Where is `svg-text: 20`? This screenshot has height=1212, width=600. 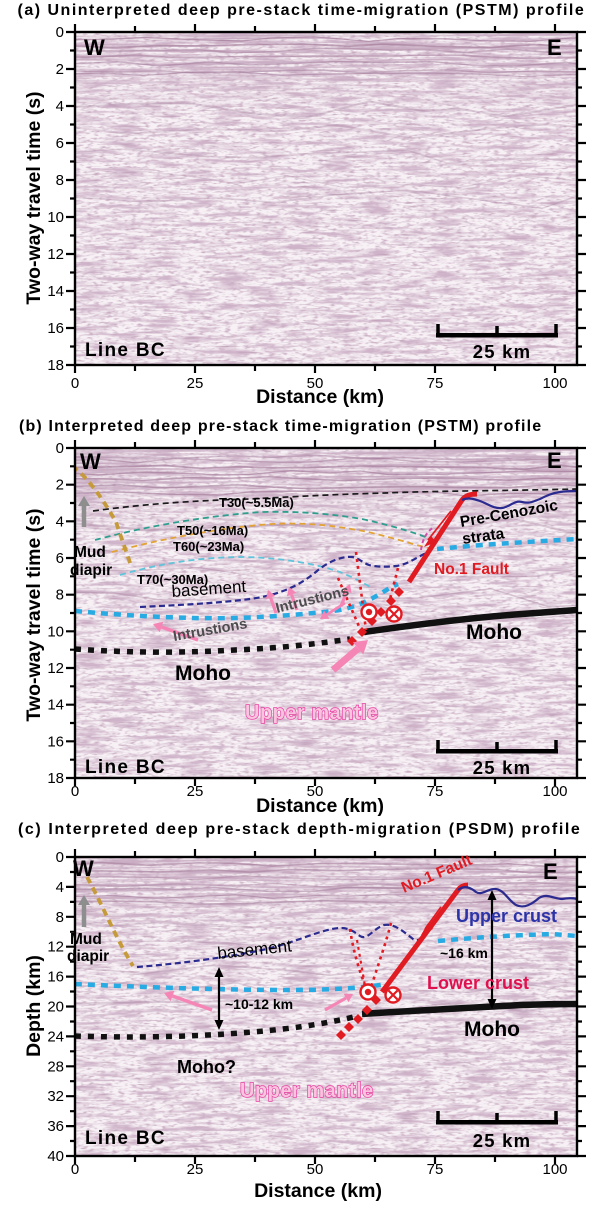 svg-text: 20 is located at coordinates (55, 1007).